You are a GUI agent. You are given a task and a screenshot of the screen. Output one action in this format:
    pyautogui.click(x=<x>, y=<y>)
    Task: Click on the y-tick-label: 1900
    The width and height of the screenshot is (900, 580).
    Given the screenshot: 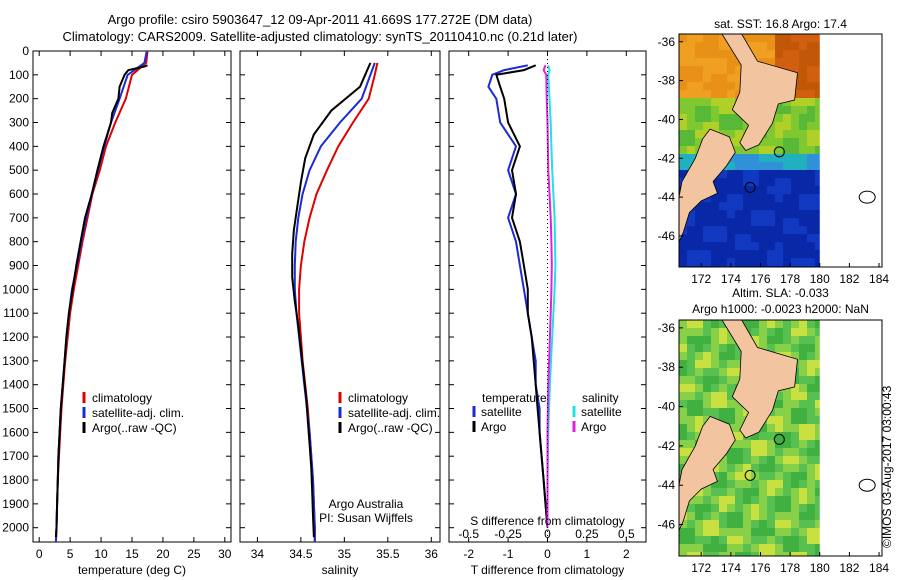 What is the action you would take?
    pyautogui.click(x=15, y=504)
    